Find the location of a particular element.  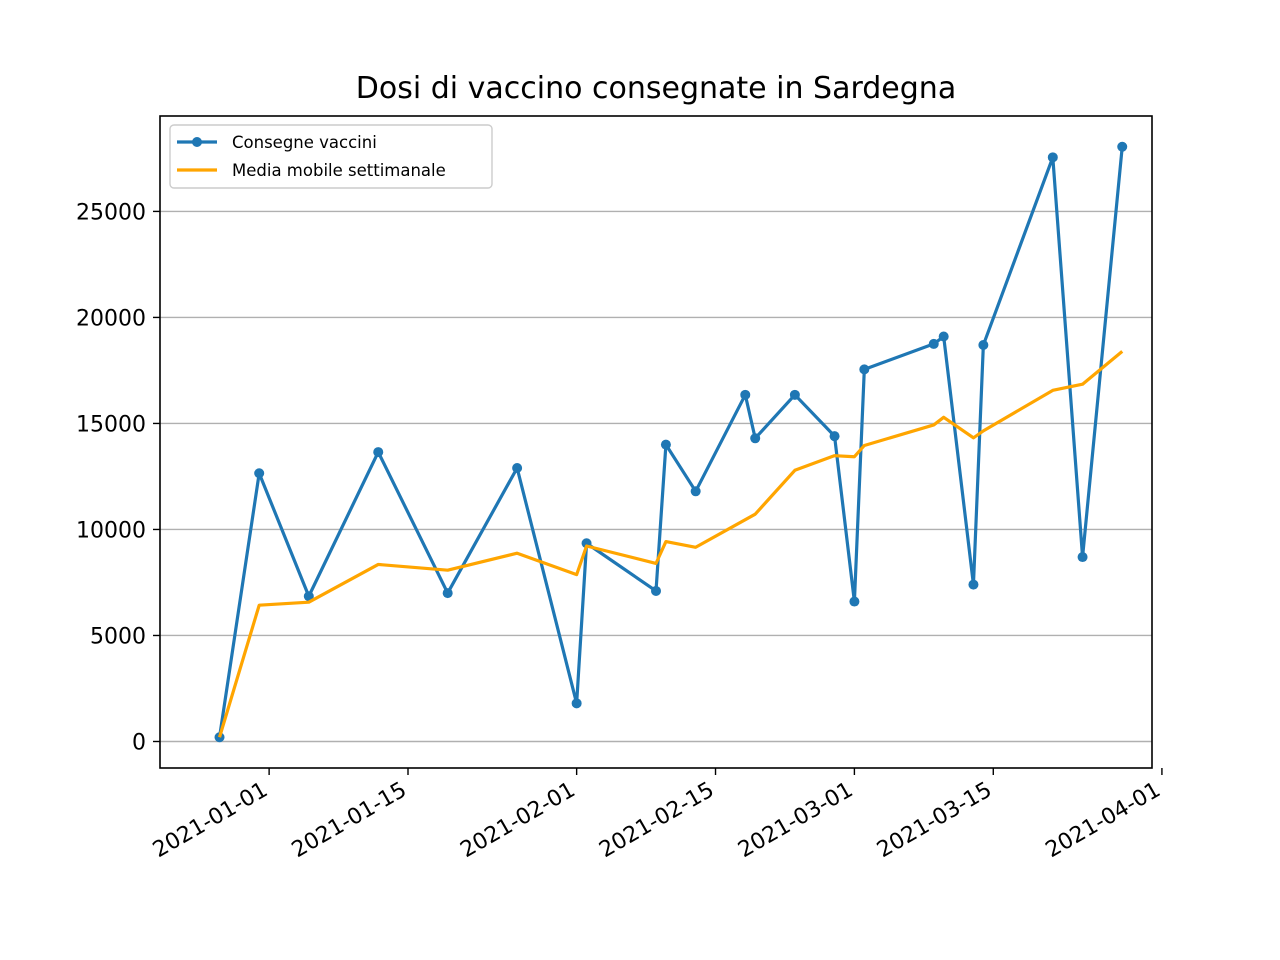

legend-label: Consegne vaccini is located at coordinates (304, 142).